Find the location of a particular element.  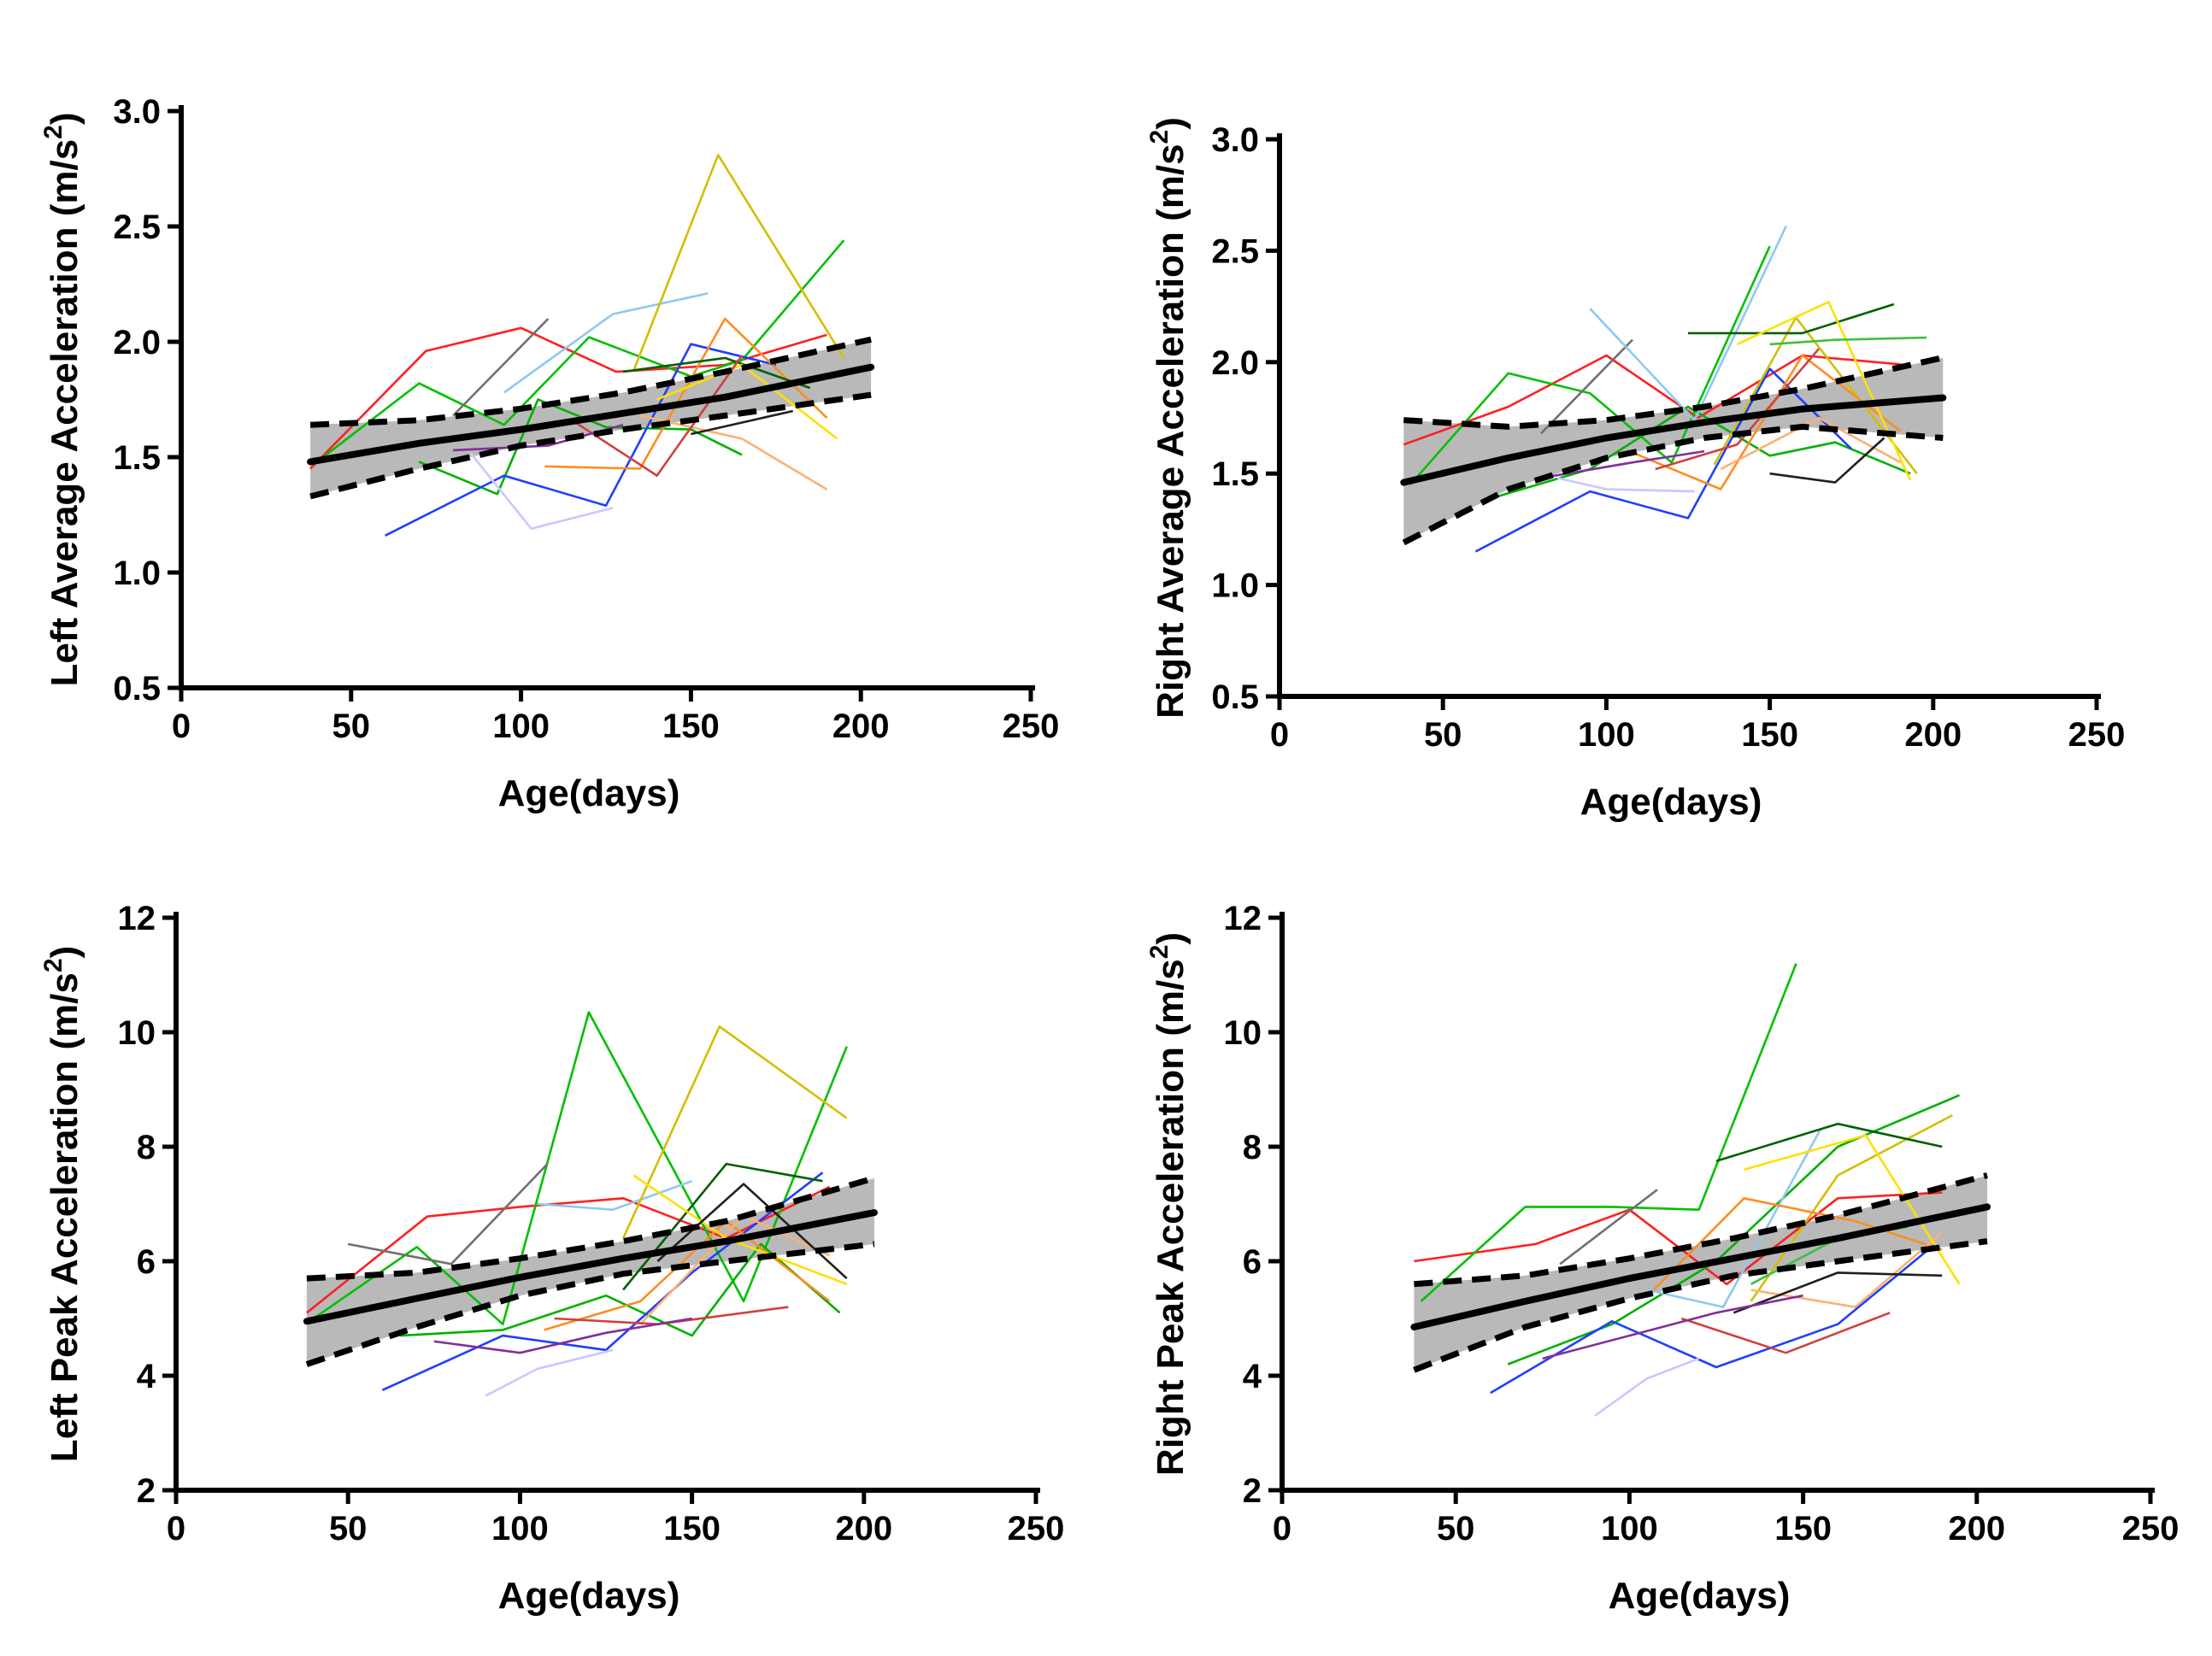

y-axis-title: Left Peak Acceleration (m/s2) is located at coordinates (62, 1204).